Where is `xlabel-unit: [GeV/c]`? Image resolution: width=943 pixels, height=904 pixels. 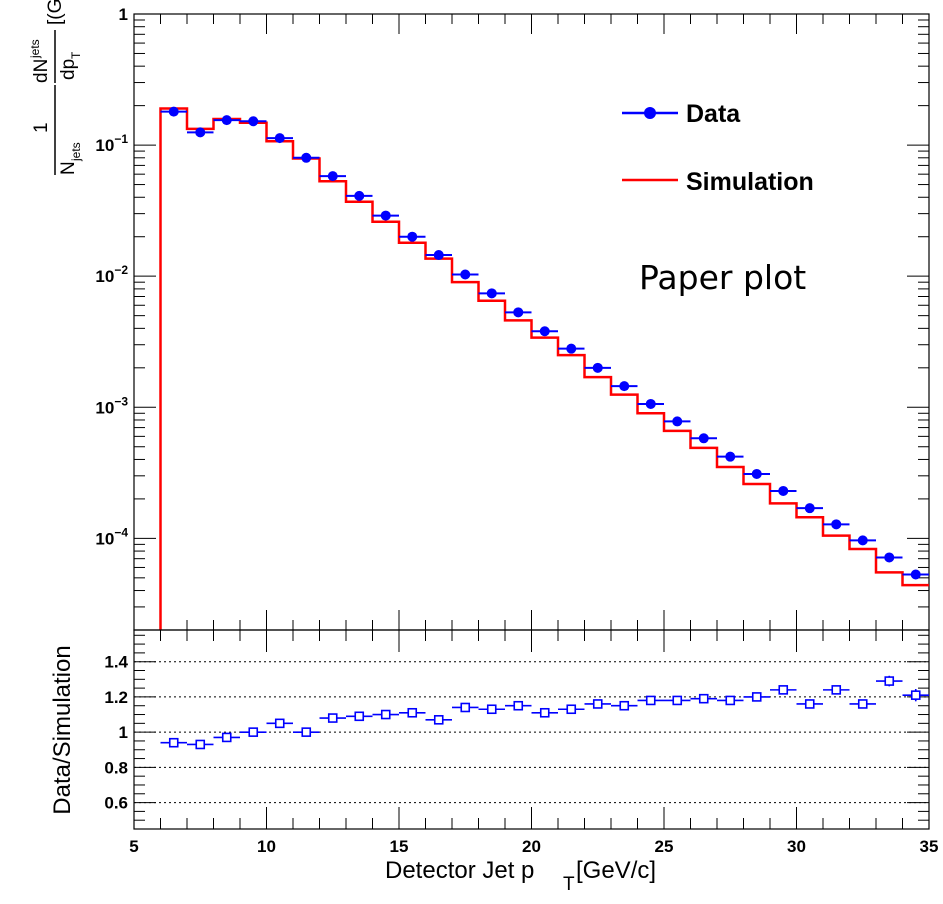
xlabel-unit: [GeV/c] is located at coordinates (616, 870).